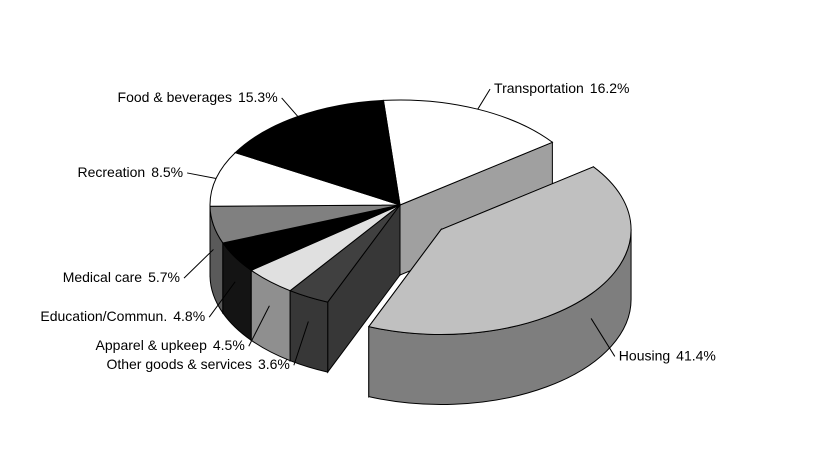  Describe the element at coordinates (152, 345) in the screenshot. I see `category-label: Apparel & upkeep` at that location.